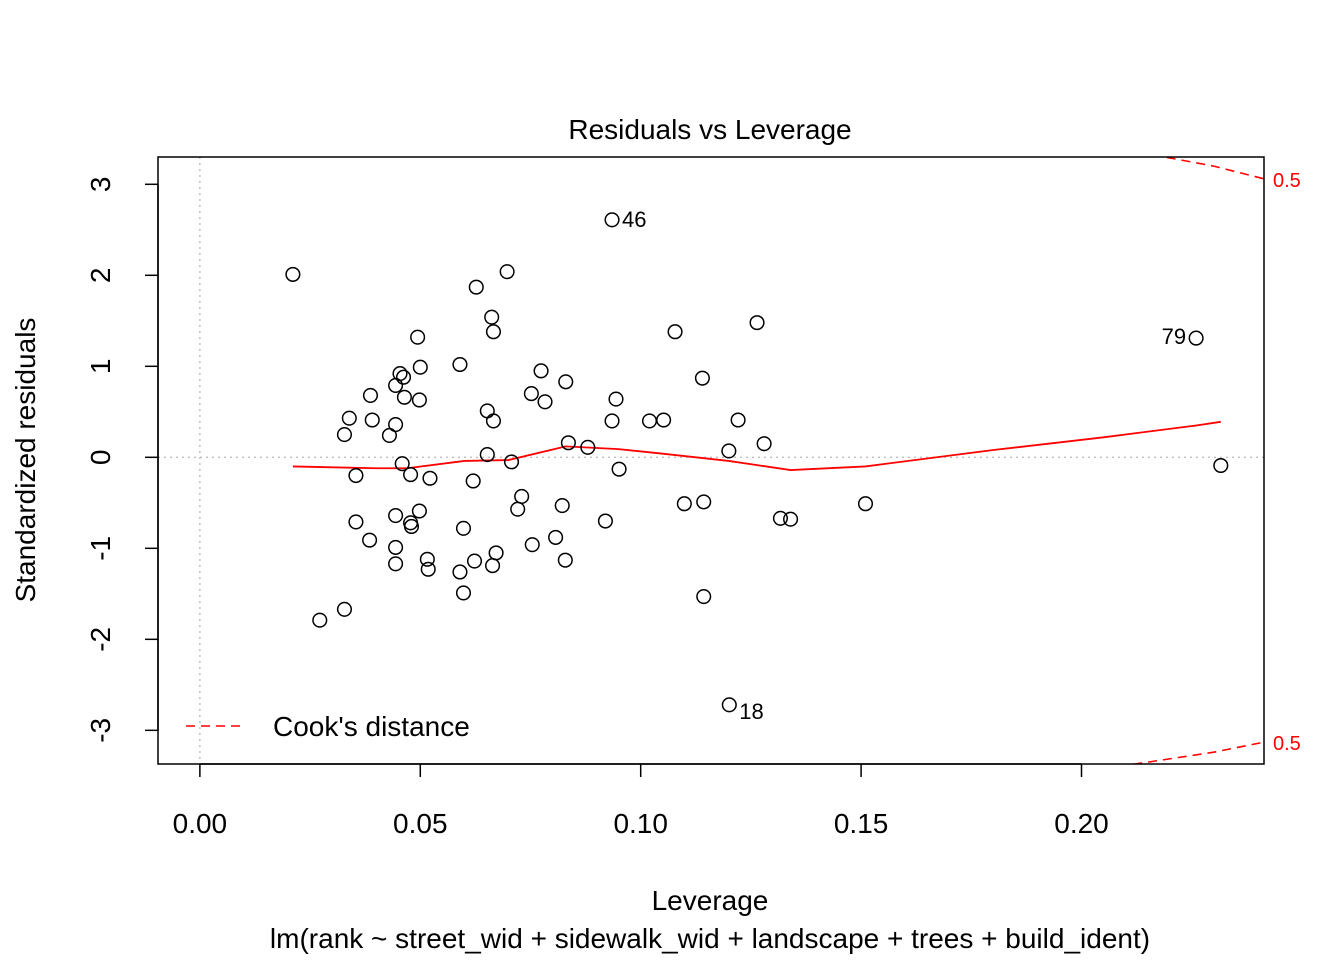 This screenshot has height=960, width=1344. I want to click on y-axis: -3 -2 -1 0 1 2 3, so click(122, 460).